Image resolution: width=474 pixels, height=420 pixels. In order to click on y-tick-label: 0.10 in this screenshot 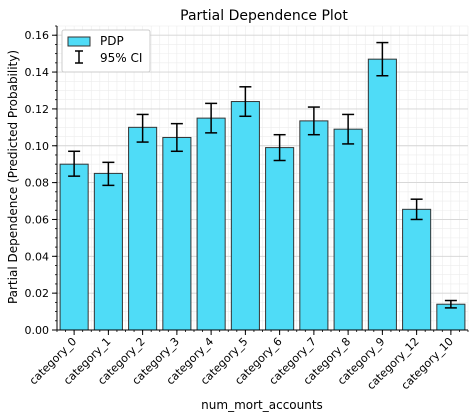, I will do `click(37, 146)`.